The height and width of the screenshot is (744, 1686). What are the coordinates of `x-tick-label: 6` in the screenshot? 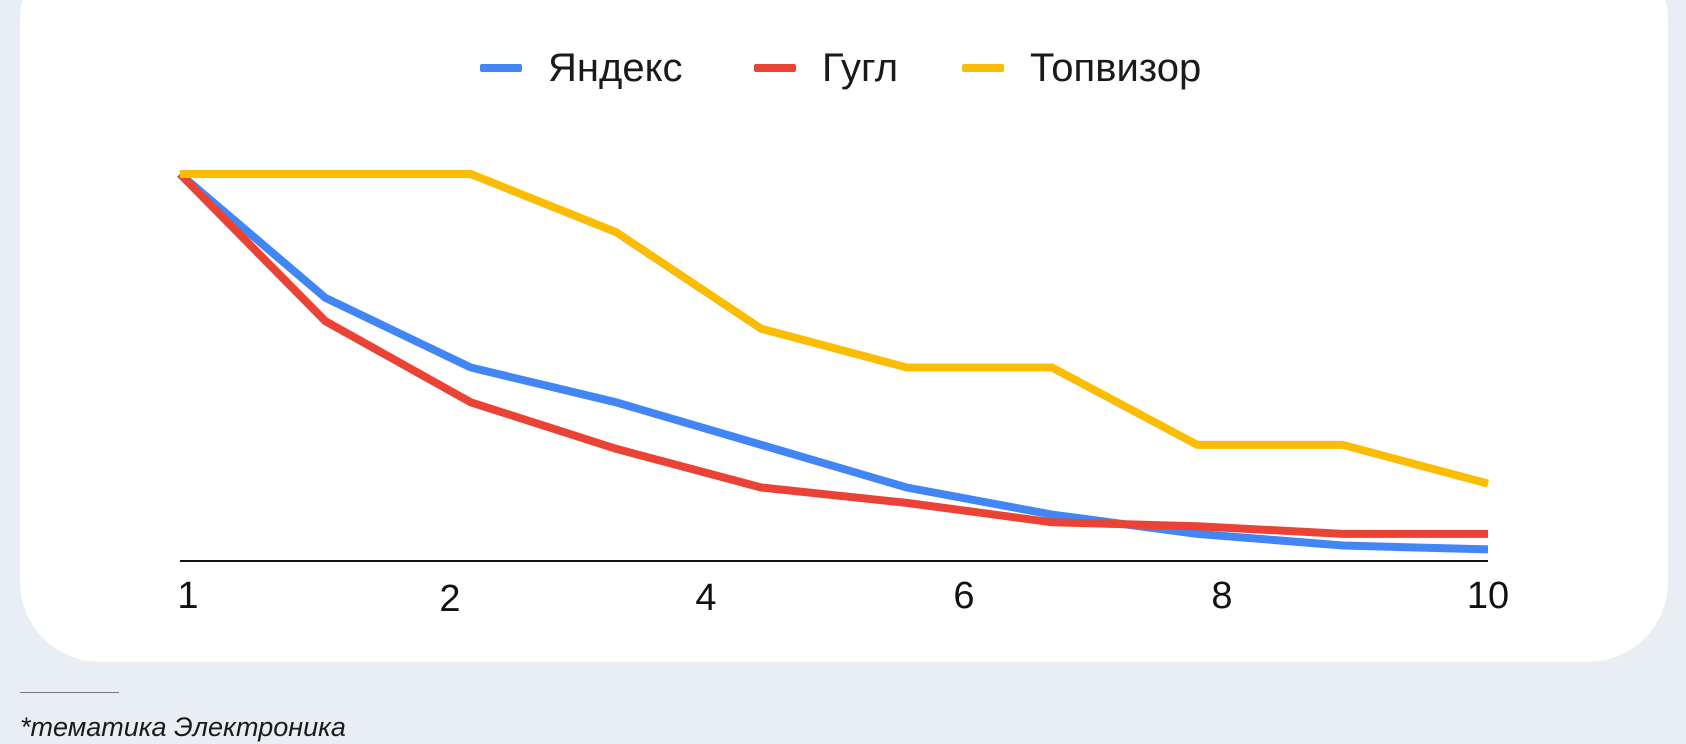 It's located at (963, 596).